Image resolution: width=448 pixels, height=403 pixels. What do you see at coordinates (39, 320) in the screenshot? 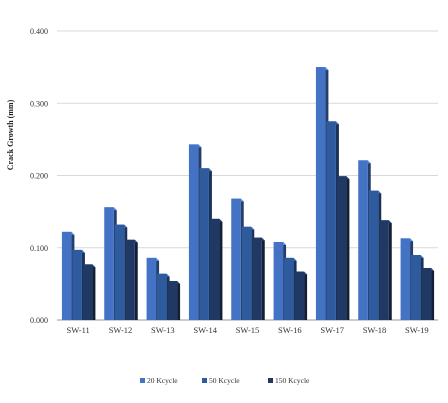
I see `y-tick-label: 0.000` at bounding box center [39, 320].